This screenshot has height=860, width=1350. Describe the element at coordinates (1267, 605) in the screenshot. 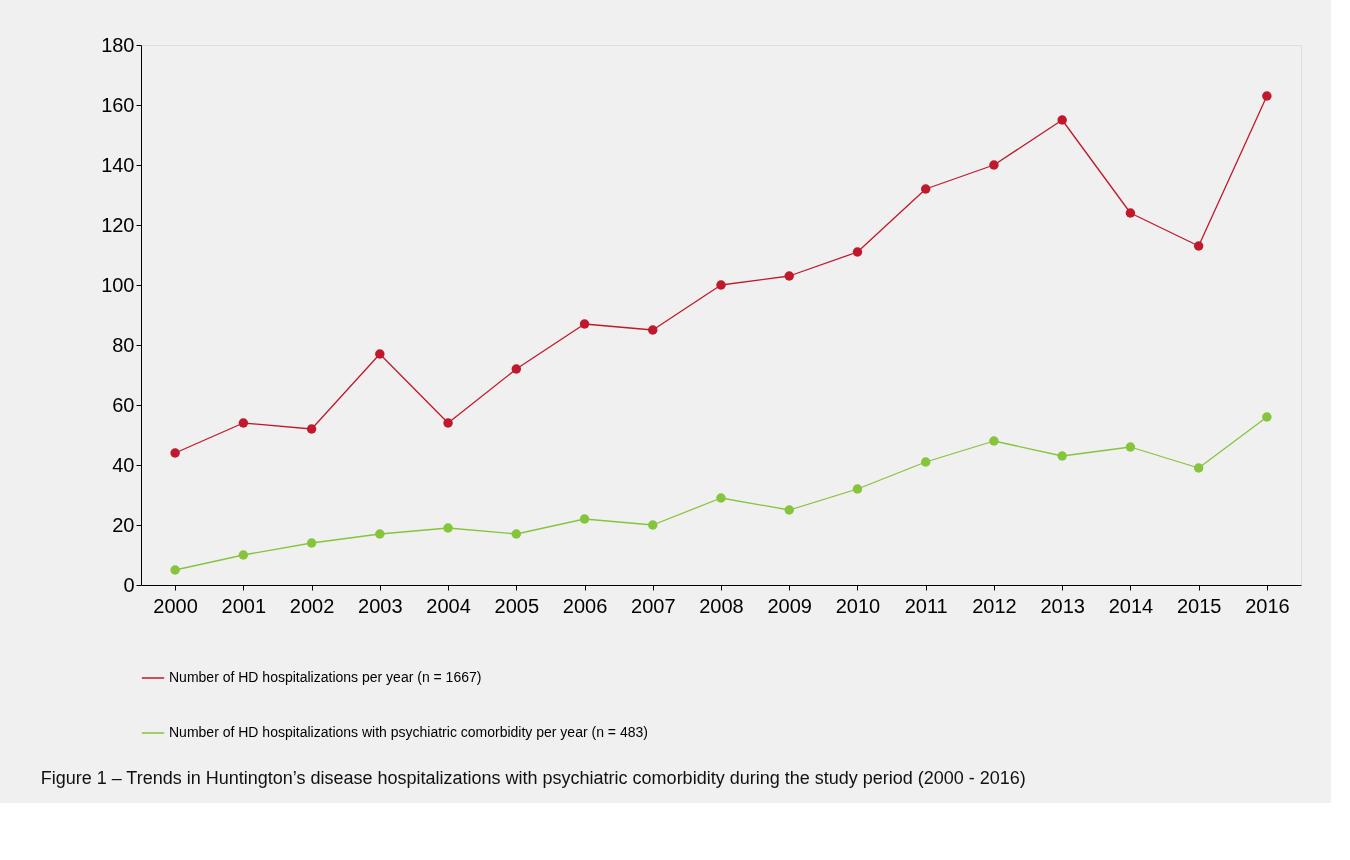

I see `x-tick-label: 2016` at that location.